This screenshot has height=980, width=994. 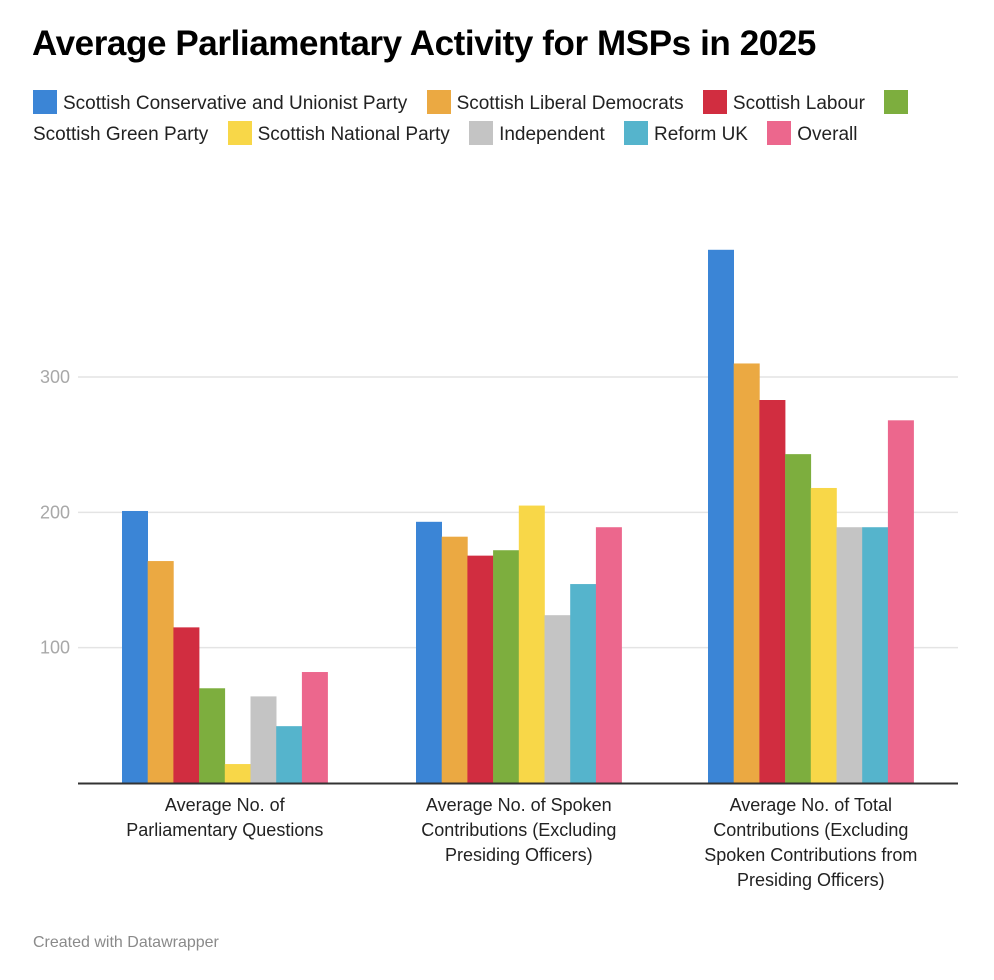 What do you see at coordinates (519, 805) in the screenshot?
I see `x-tick-label: Average No. of Spoken` at bounding box center [519, 805].